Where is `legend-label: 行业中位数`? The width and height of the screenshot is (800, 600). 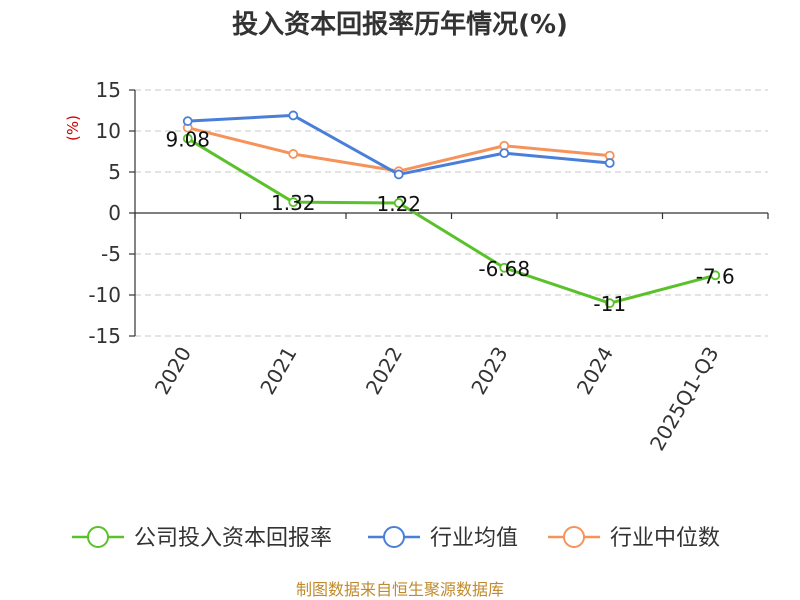 legend-label: 行业中位数 is located at coordinates (665, 538).